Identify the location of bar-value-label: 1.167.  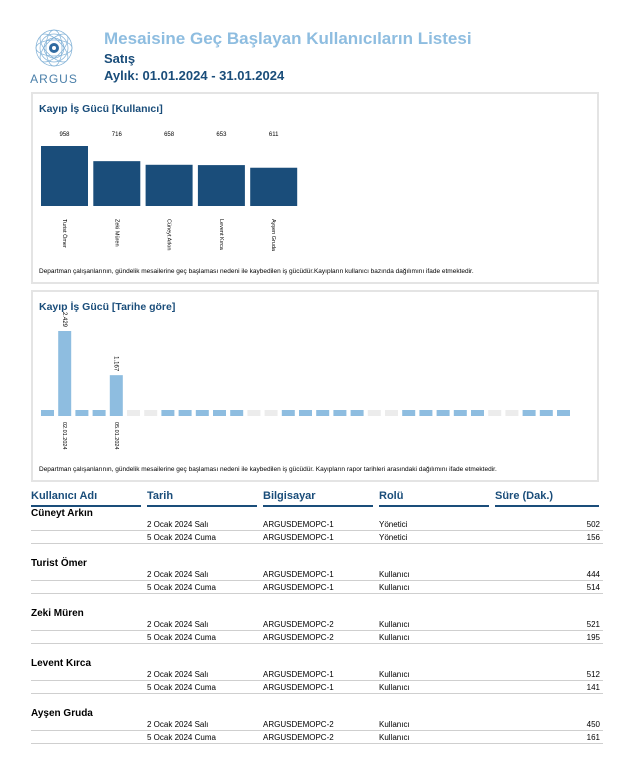
(116, 364).